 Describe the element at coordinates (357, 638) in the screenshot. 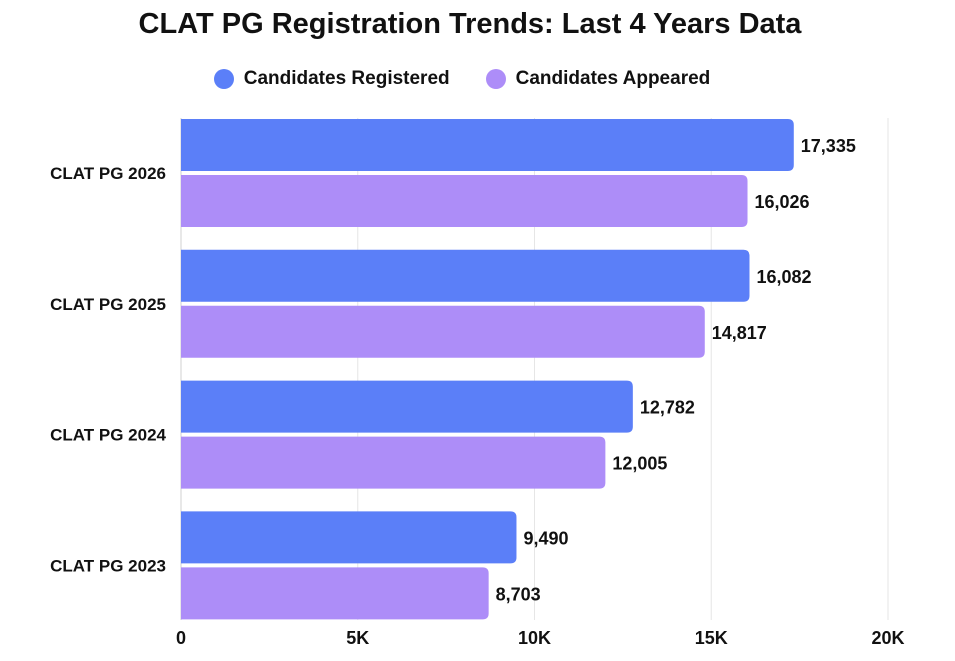

I see `x-tick-label-1: 5K` at that location.